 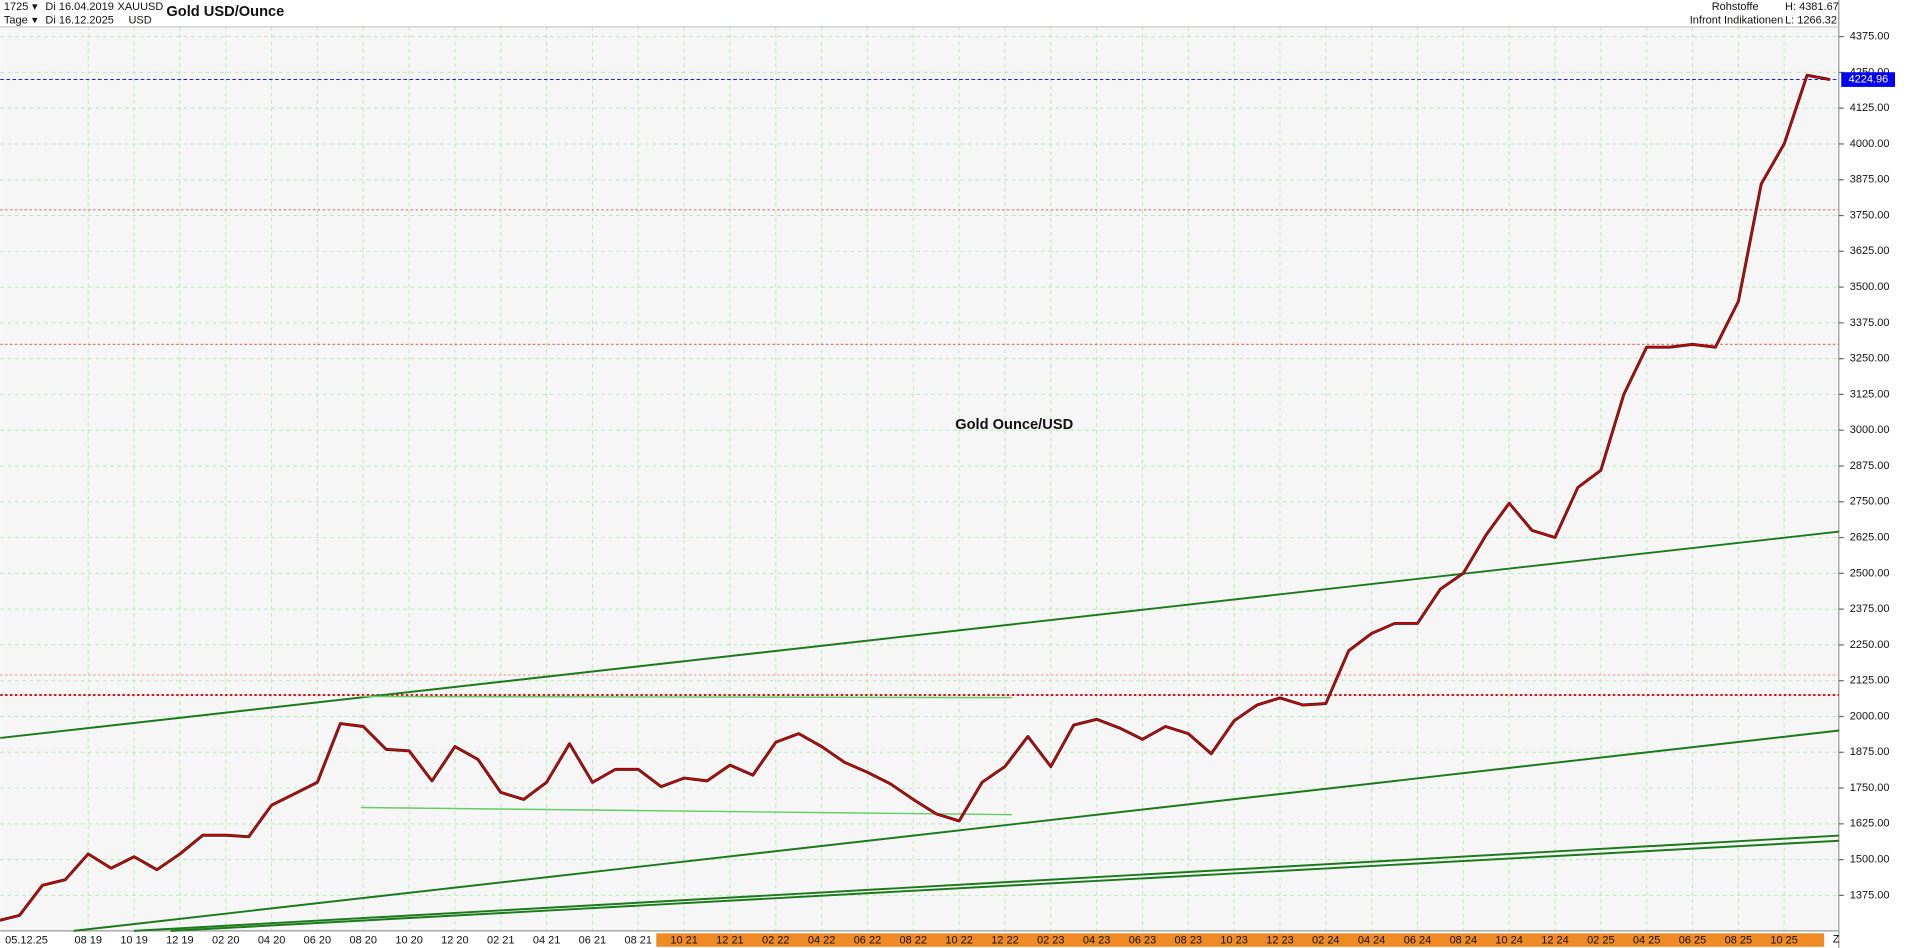 I want to click on y-tick-label: 3250.00, so click(x=1870, y=359).